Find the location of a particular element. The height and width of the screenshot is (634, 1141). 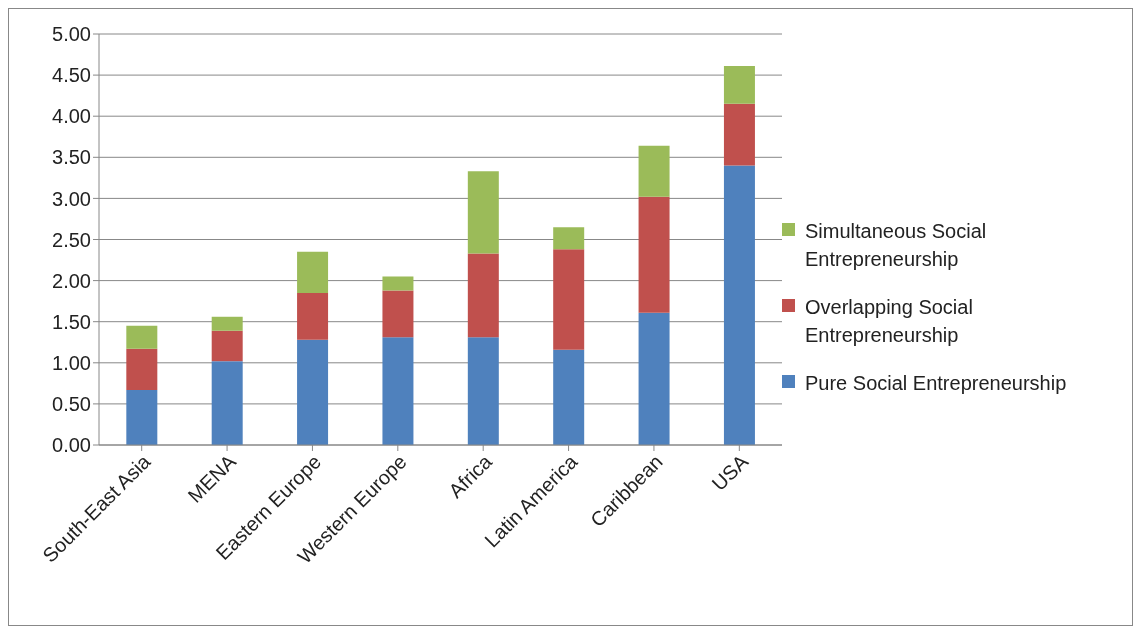

y-tick-label: 4.00 is located at coordinates (71, 116).